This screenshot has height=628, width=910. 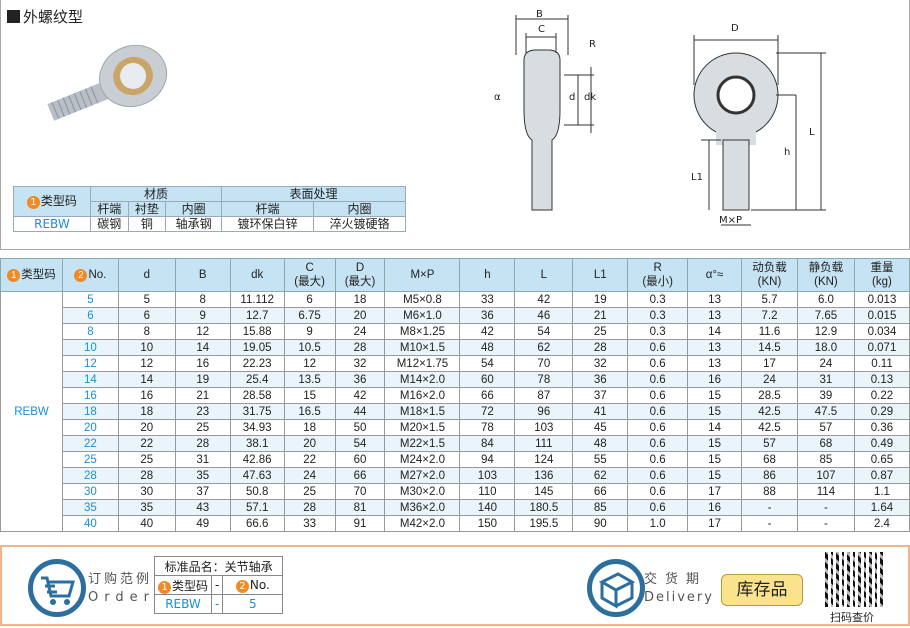 What do you see at coordinates (544, 315) in the screenshot?
I see `table-cell: 46` at bounding box center [544, 315].